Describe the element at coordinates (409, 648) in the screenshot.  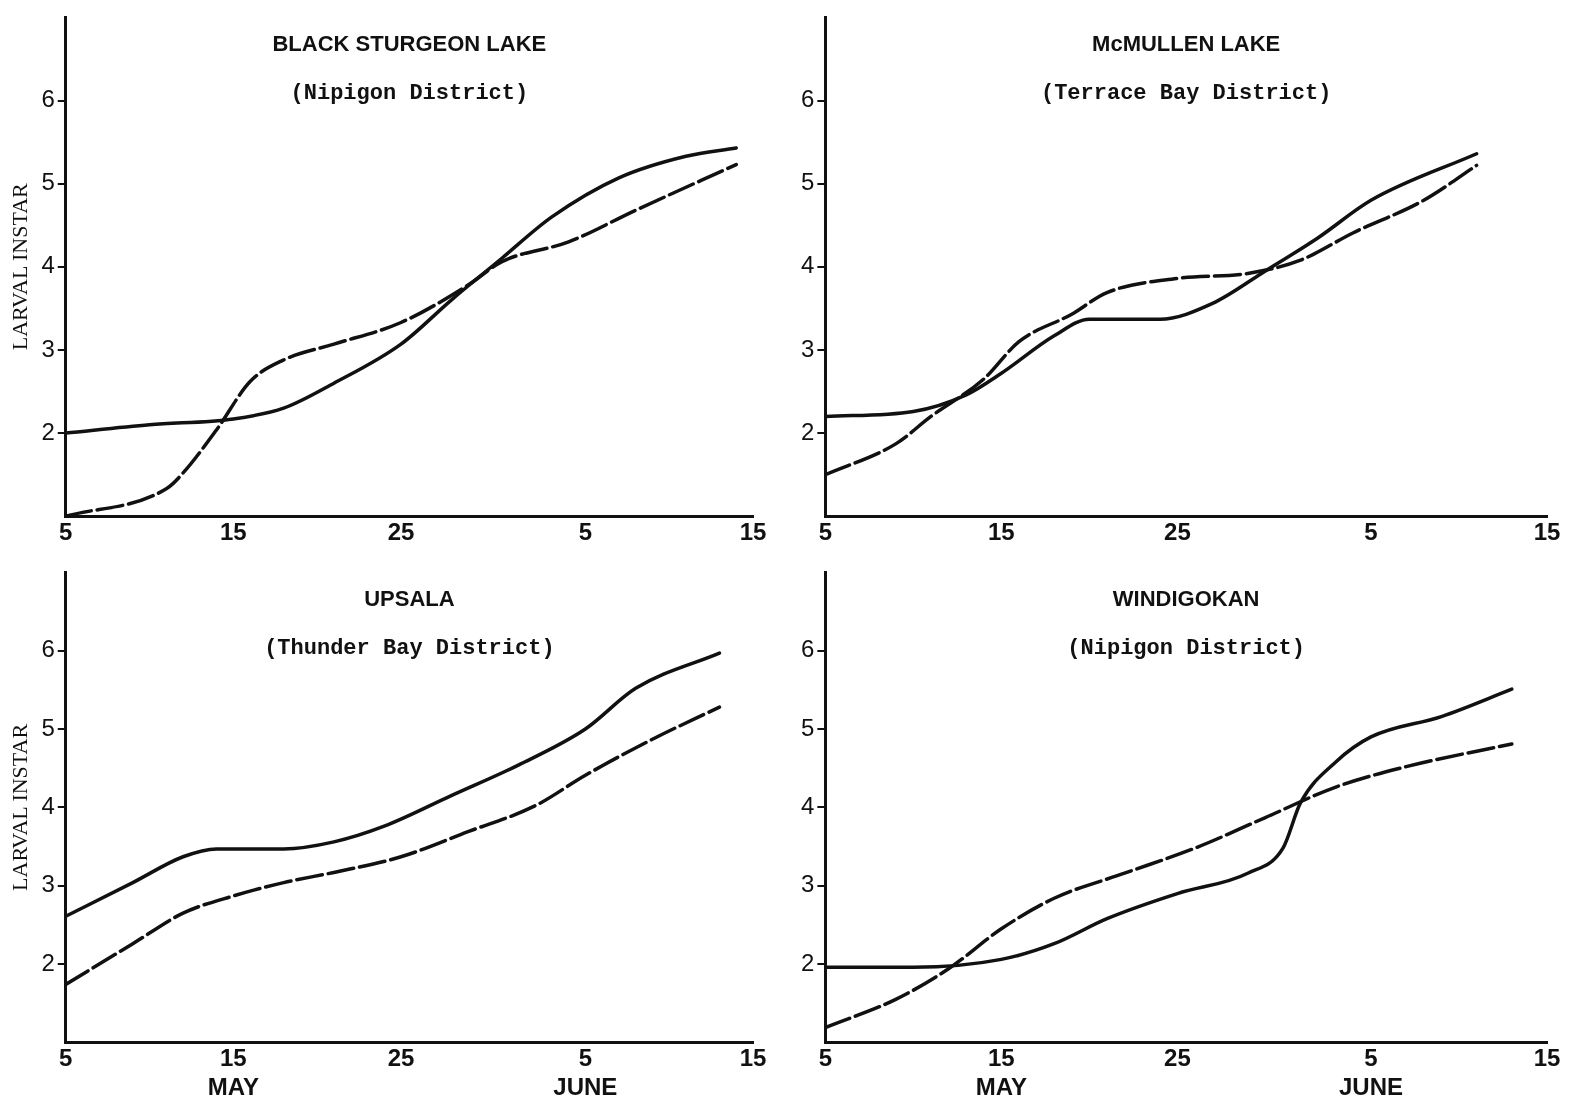
I see `text: (Thunder Bay District)` at that location.